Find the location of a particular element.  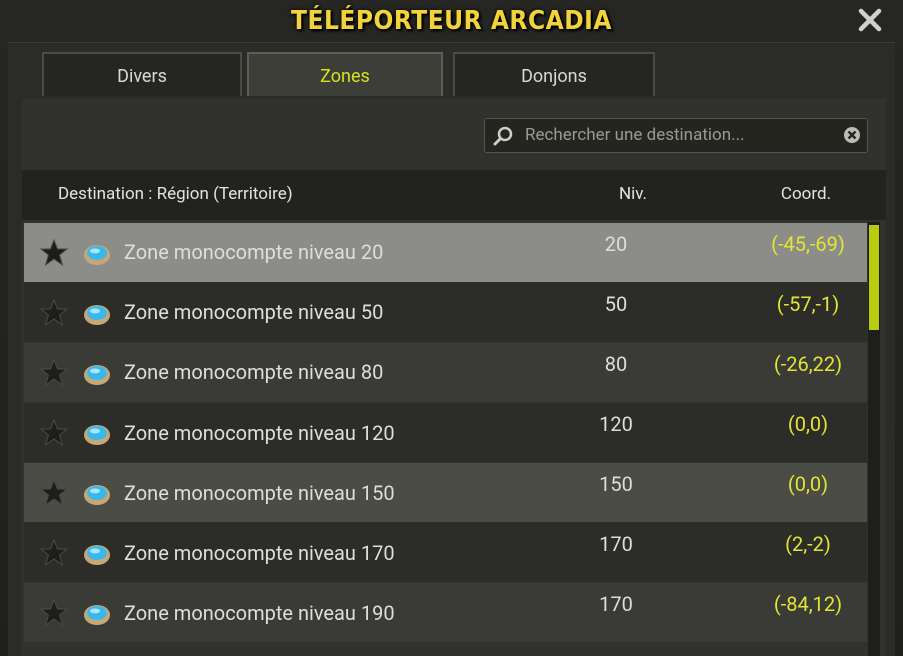

search-box is located at coordinates (676, 135).